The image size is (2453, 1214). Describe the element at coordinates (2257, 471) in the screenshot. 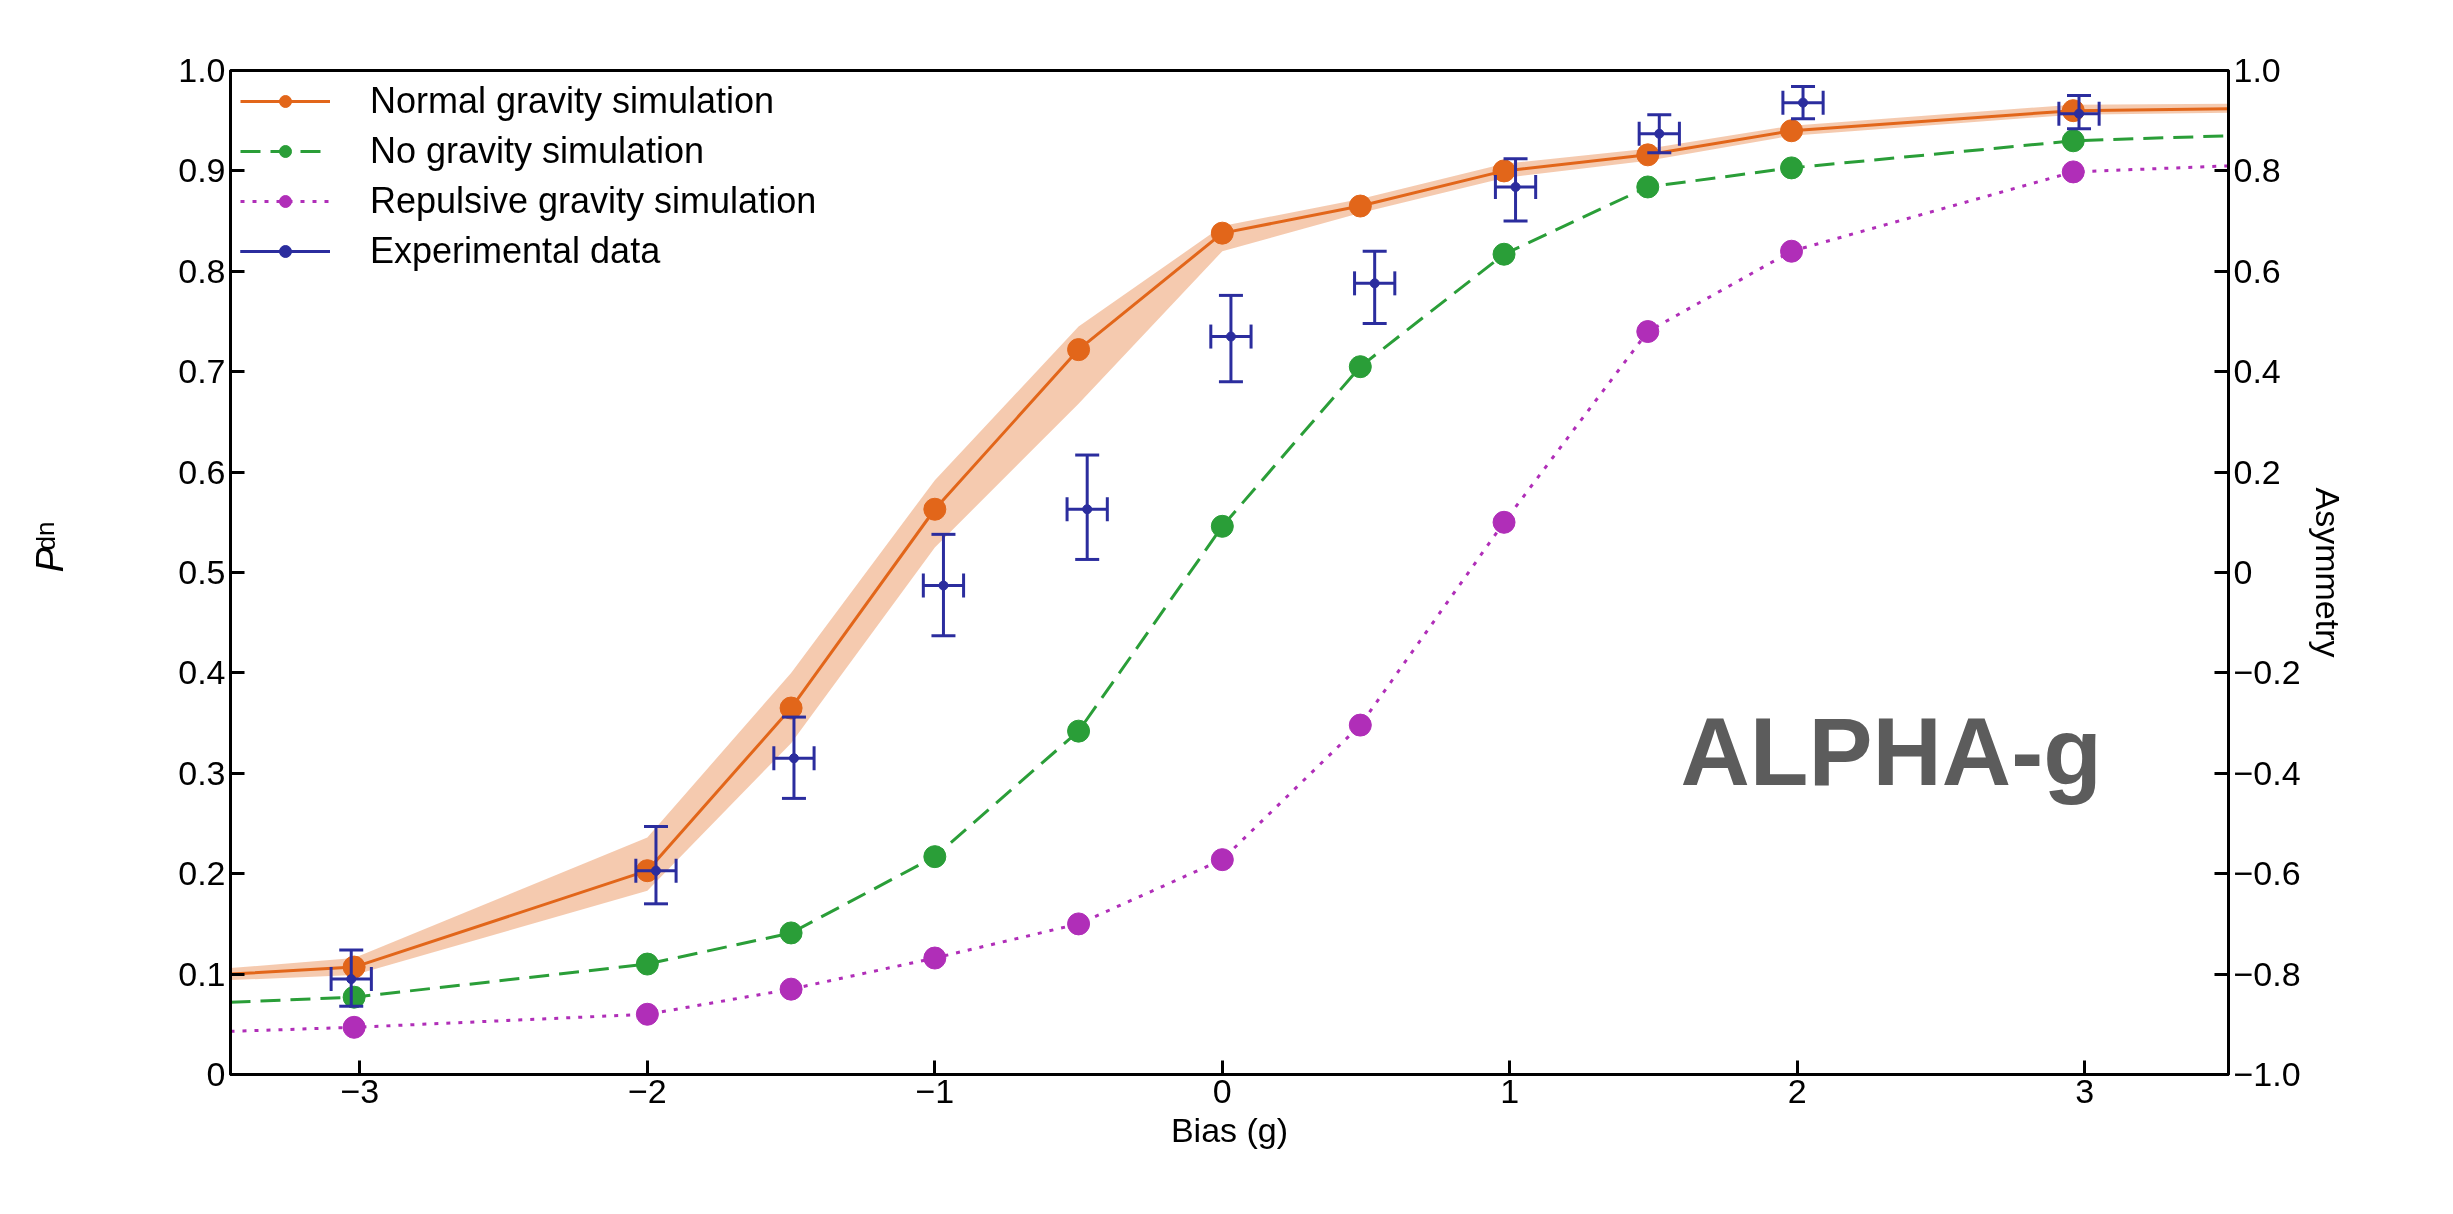

I see `y2-tick-label: 0.2` at that location.